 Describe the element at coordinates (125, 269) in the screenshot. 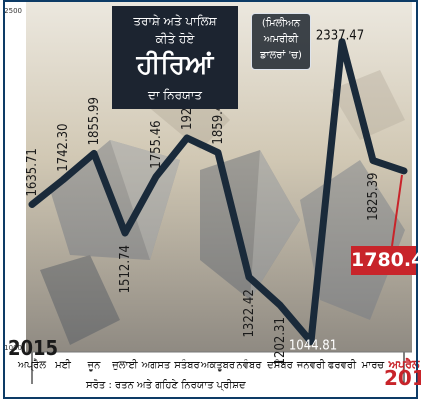

I see `data-label: 1512.74` at that location.